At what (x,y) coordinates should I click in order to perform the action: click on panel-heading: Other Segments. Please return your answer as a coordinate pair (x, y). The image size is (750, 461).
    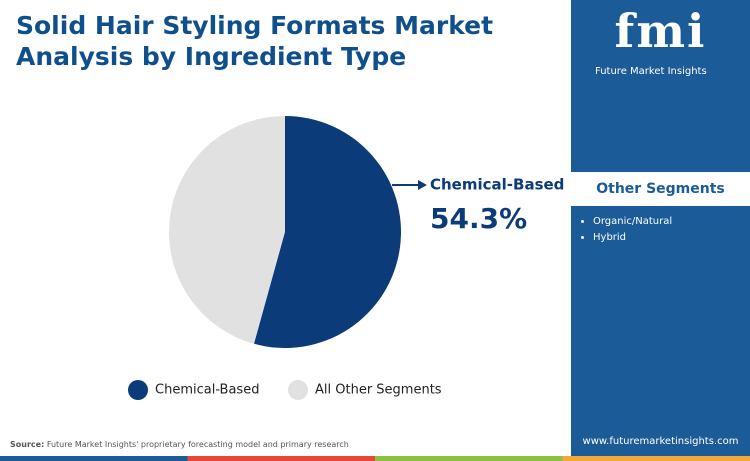
    Looking at the image, I should click on (660, 189).